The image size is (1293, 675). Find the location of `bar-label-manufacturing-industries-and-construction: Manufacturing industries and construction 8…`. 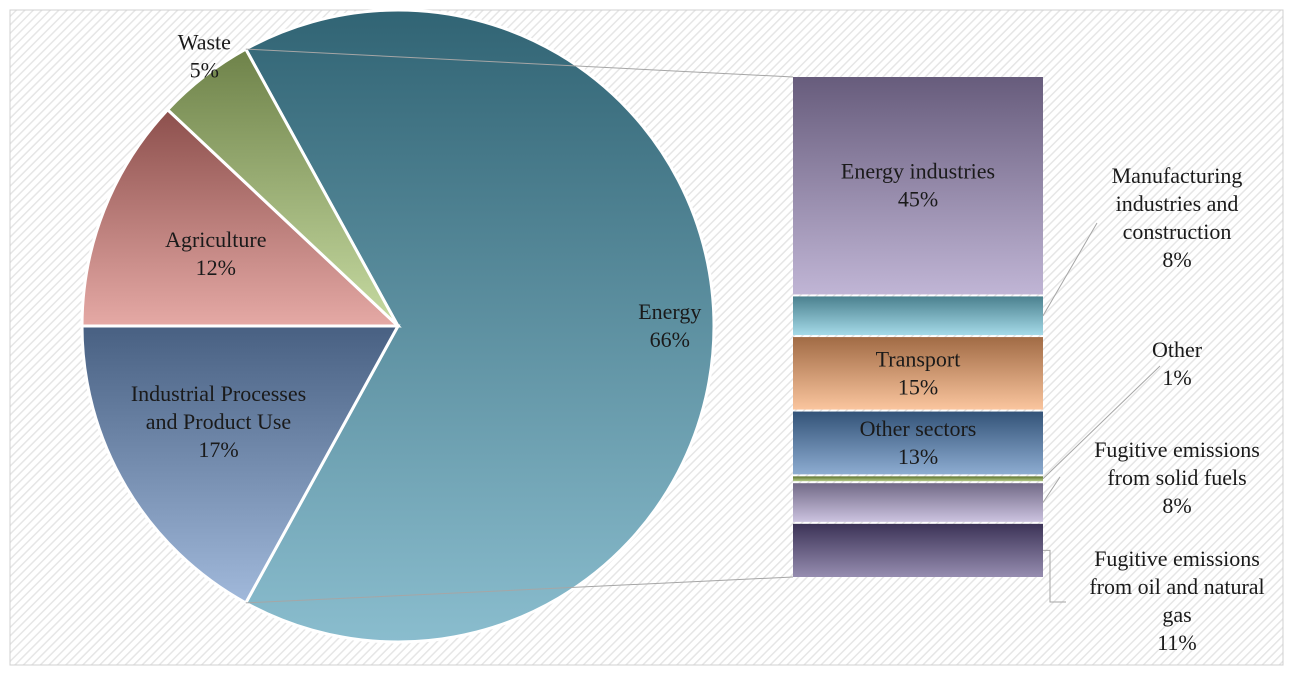

bar-label-manufacturing-industries-and-construction: Manufacturing industries and construction 8… is located at coordinates (1177, 217).